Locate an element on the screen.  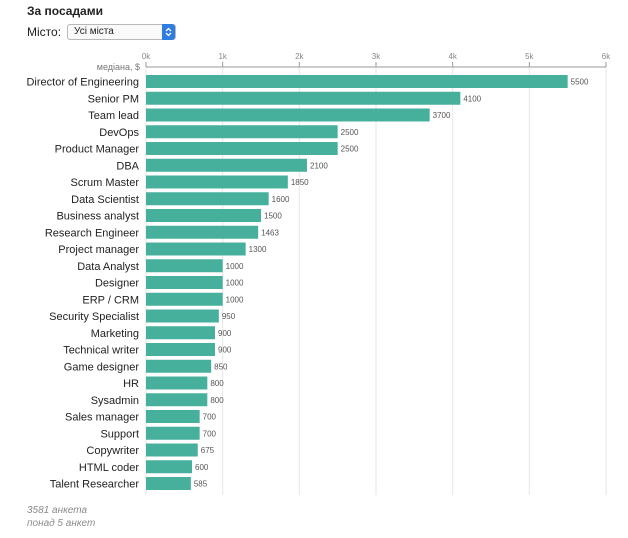
category-label: Business analyst is located at coordinates (97, 217).